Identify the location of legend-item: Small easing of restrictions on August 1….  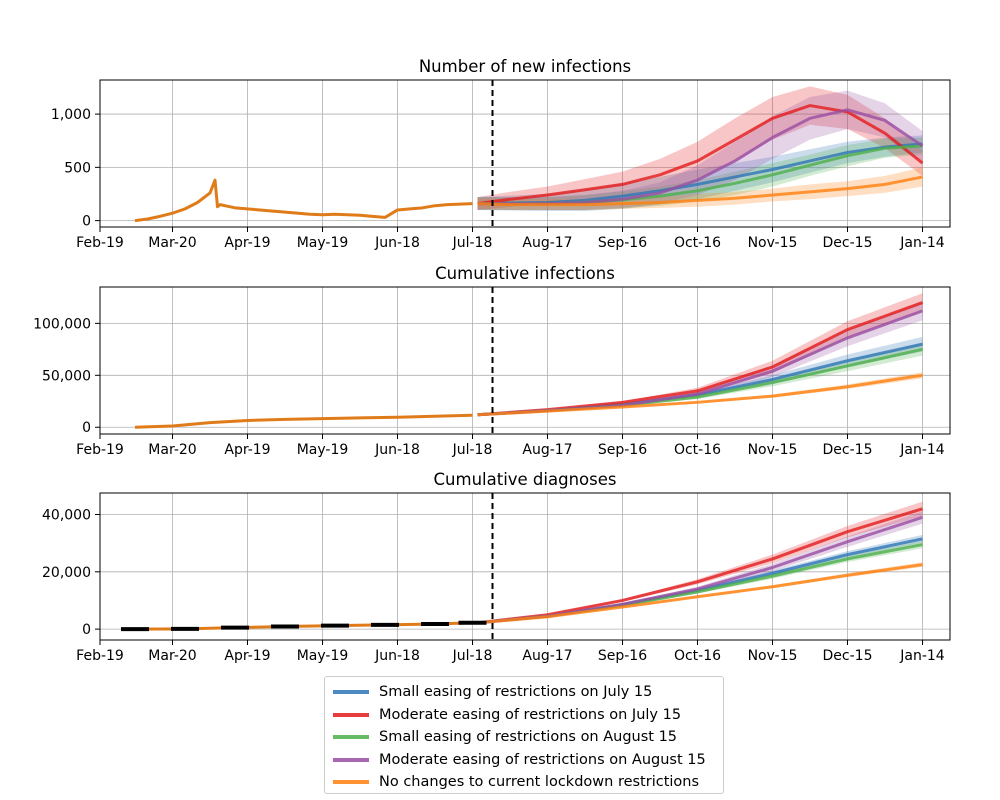
(524, 737).